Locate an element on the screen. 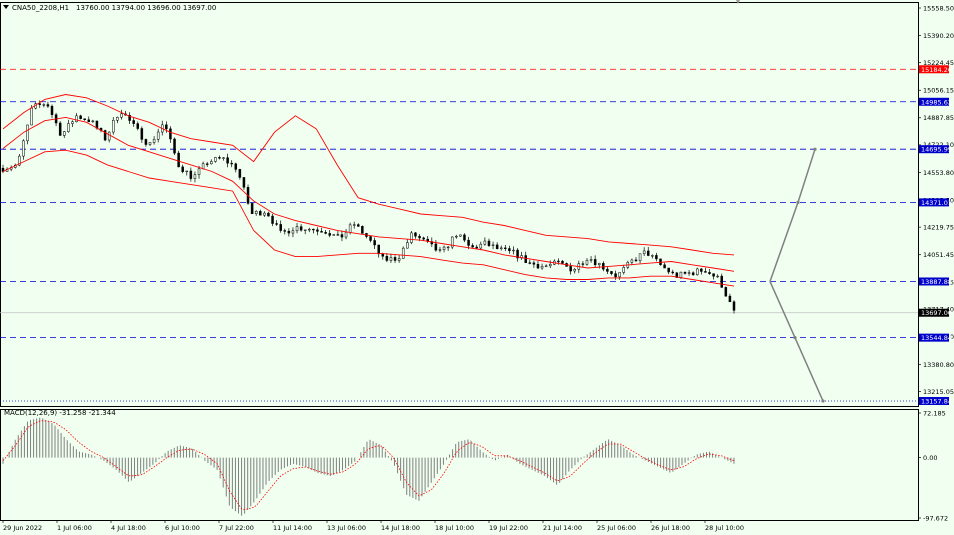 The width and height of the screenshot is (954, 535). price-tick-label: 13215.05 is located at coordinates (938, 392).